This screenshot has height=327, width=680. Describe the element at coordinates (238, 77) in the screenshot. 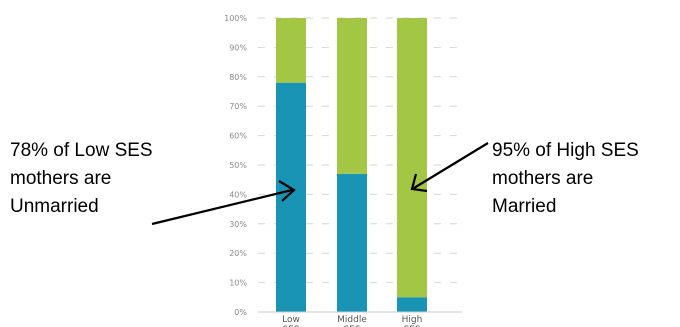

I see `y-tick-label: 80%` at that location.